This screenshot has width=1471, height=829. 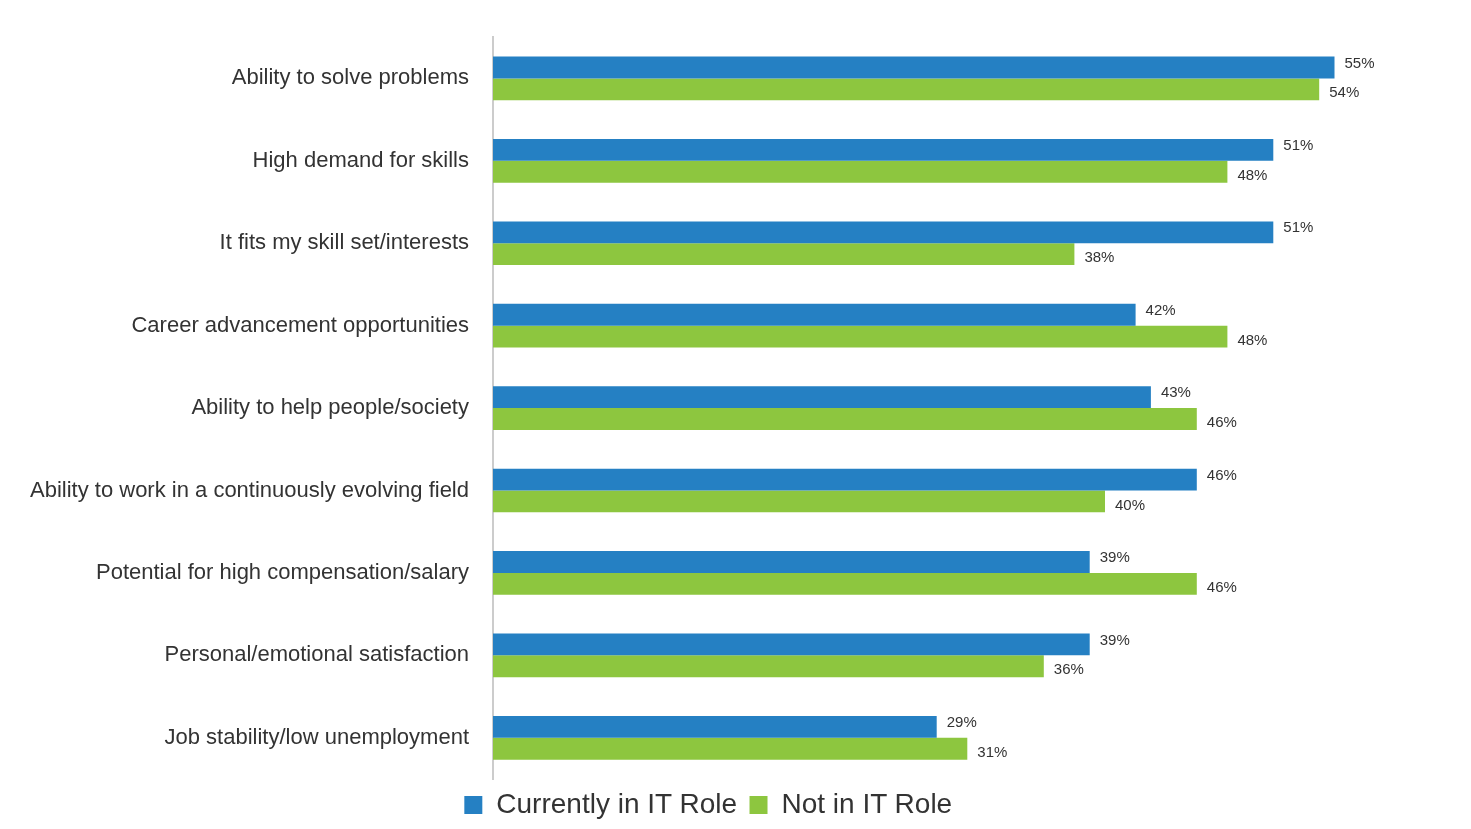 I want to click on data-label: 31%, so click(x=992, y=751).